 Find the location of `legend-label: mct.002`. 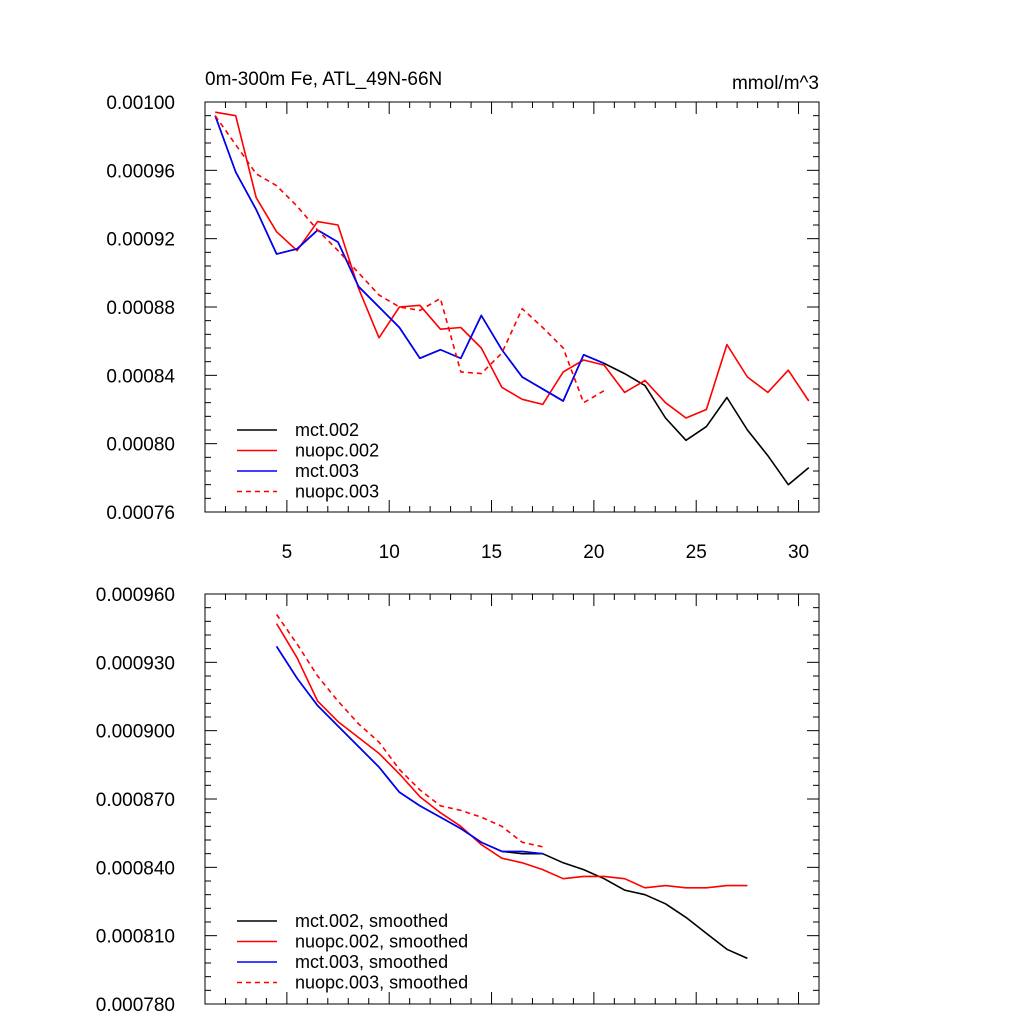

legend-label: mct.002 is located at coordinates (327, 430).